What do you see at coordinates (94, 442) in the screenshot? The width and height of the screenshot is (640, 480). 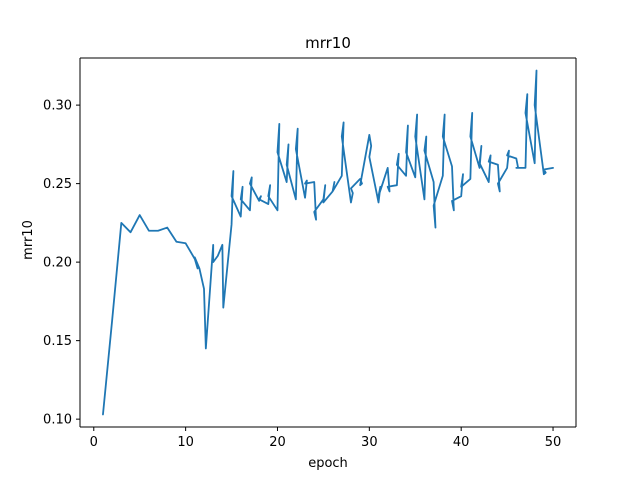 I see `x-tick-label: 0` at bounding box center [94, 442].